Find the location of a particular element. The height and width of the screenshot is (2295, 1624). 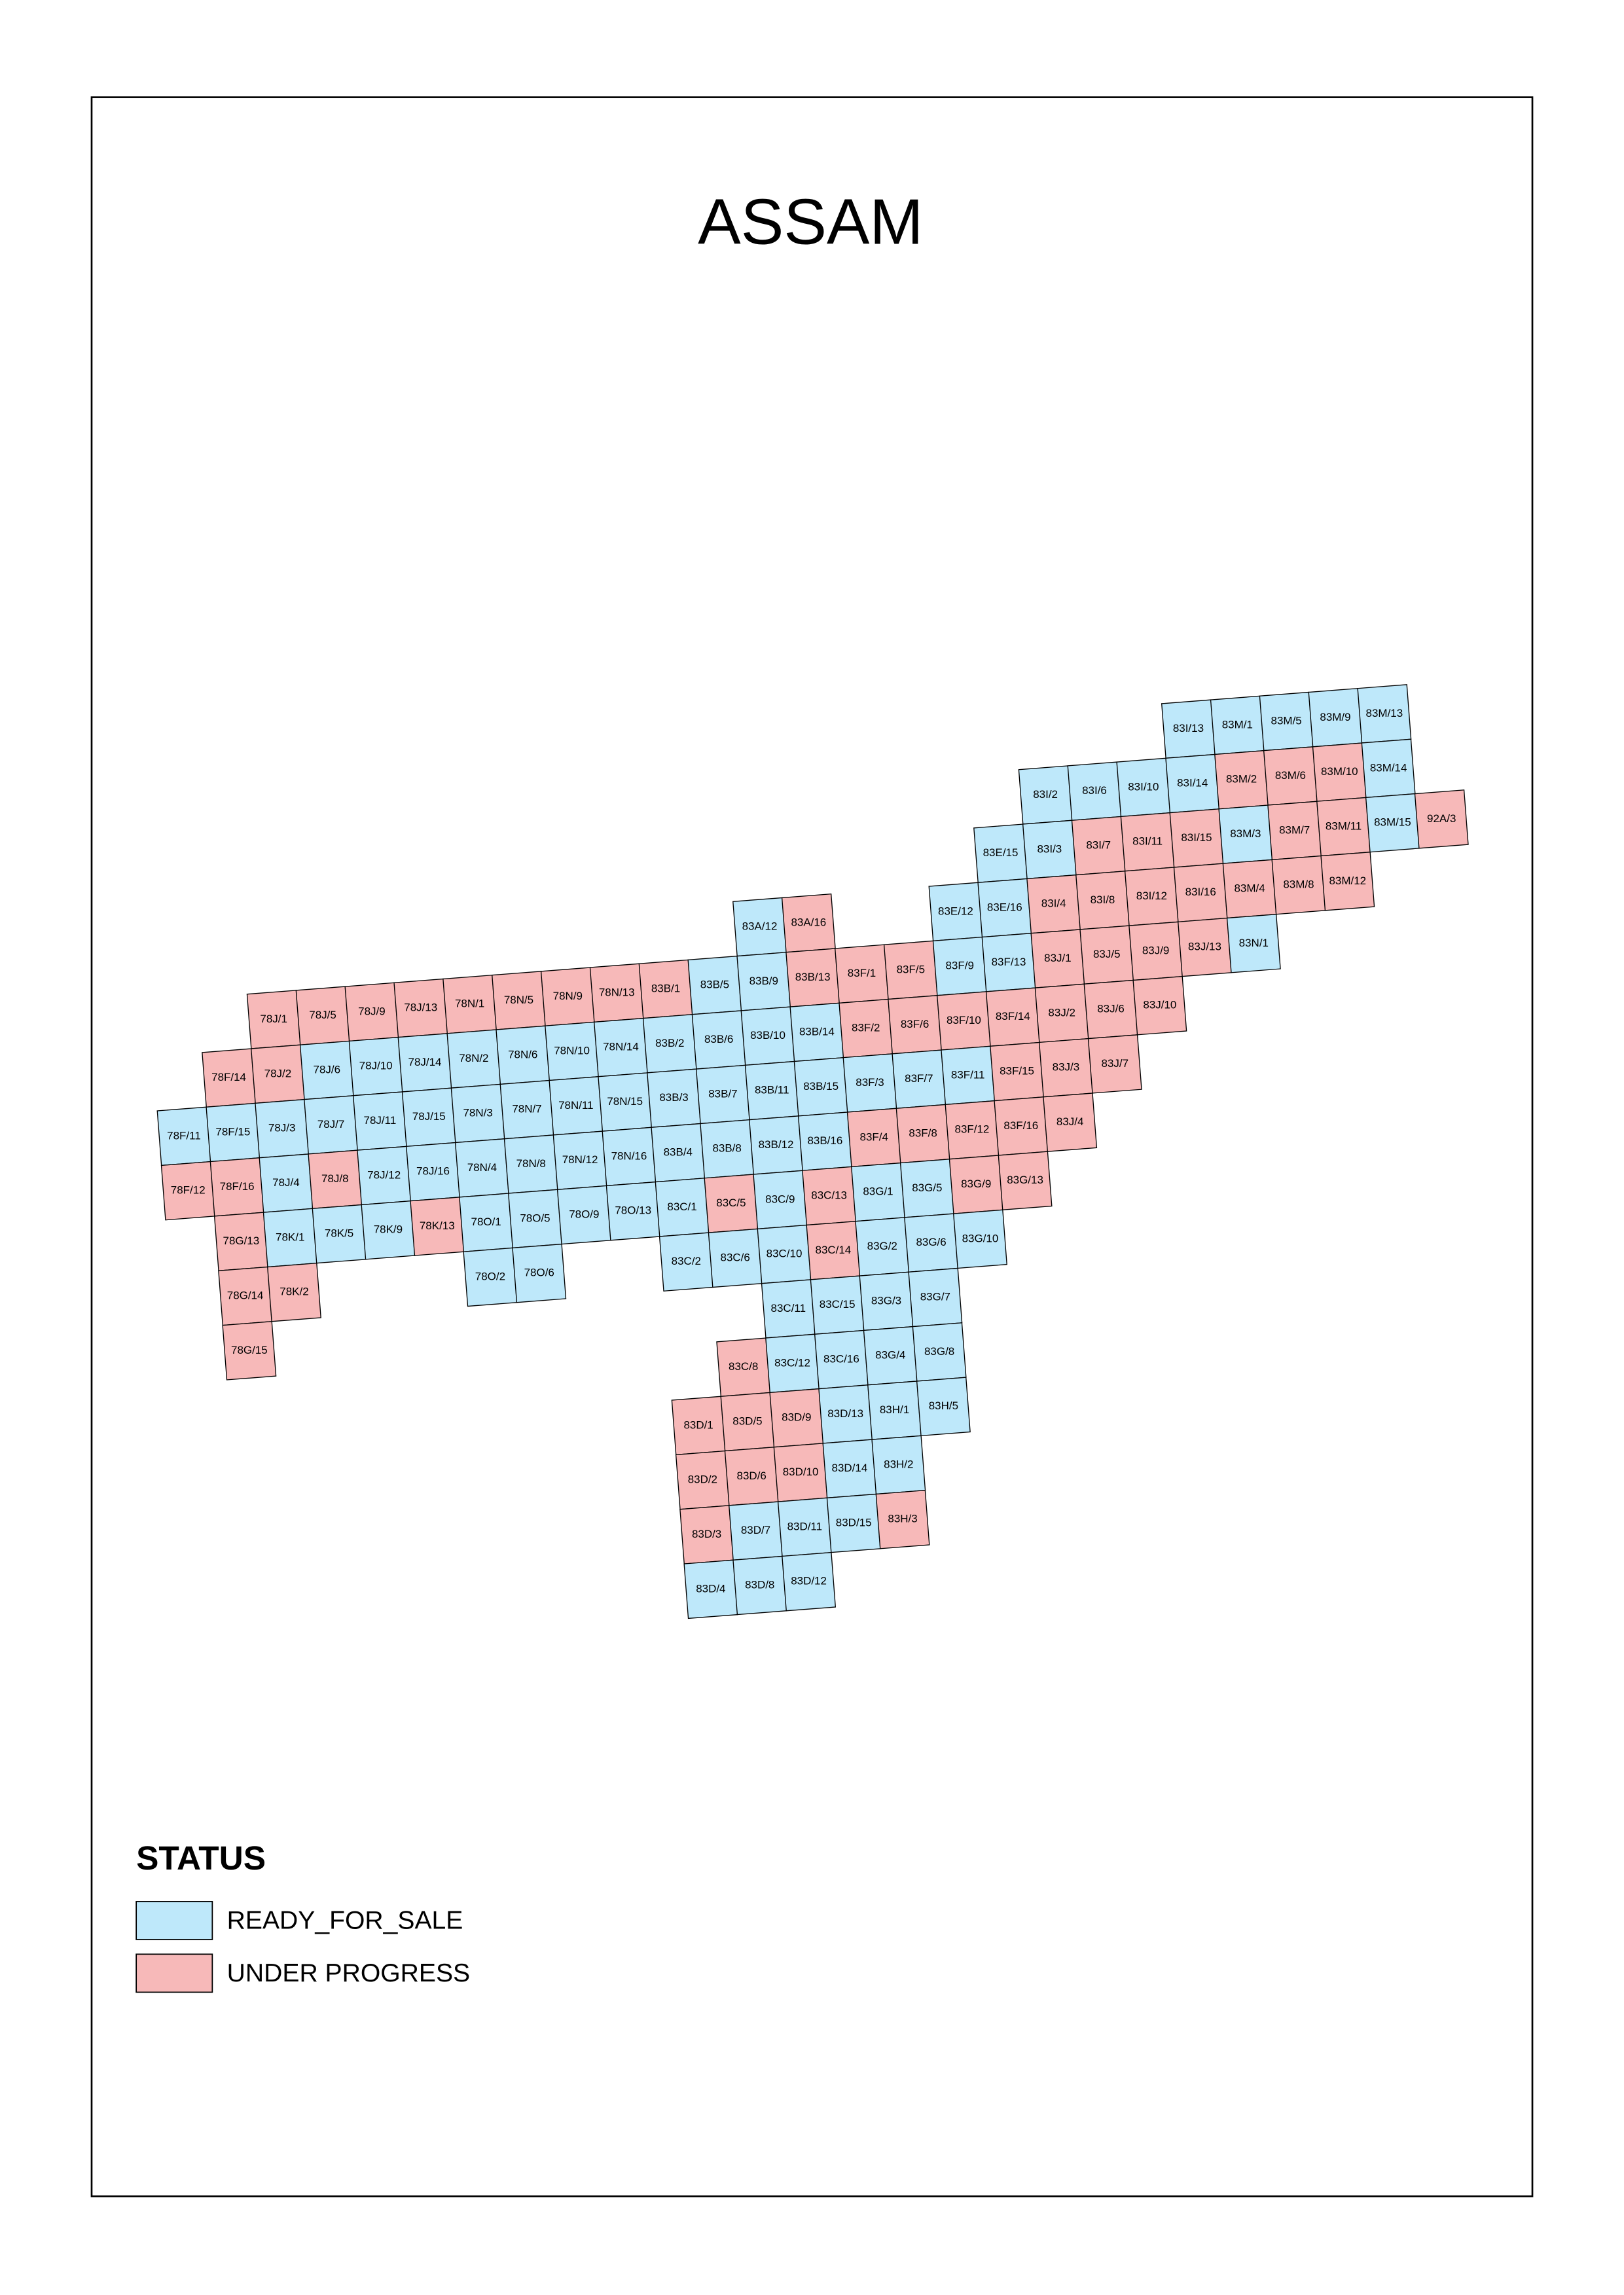

tile-label: 83G/9 is located at coordinates (976, 1184).